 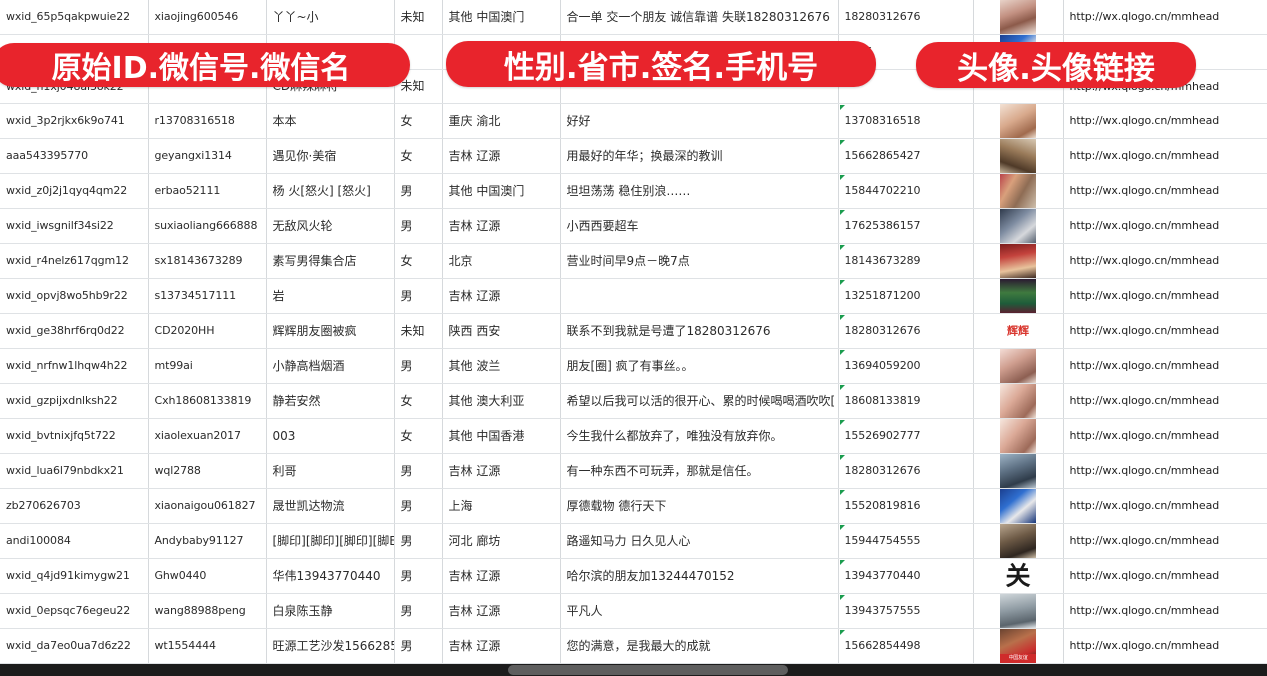 I want to click on cell-phone: 15526902777, so click(x=906, y=436).